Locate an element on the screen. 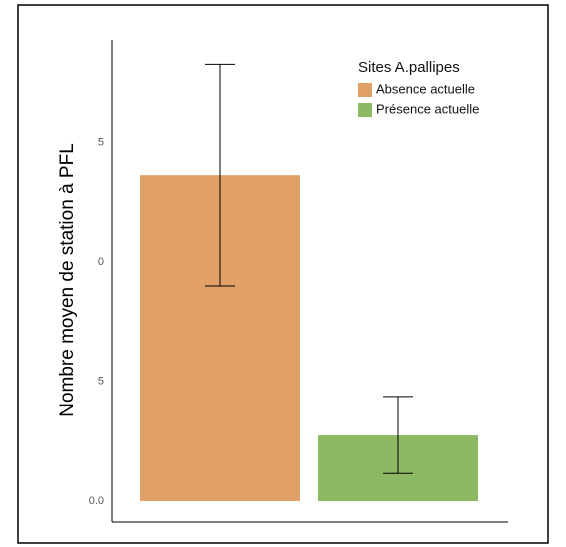 Image resolution: width=566 pixels, height=547 pixels. y-tick-label: 0.0 is located at coordinates (96, 501).